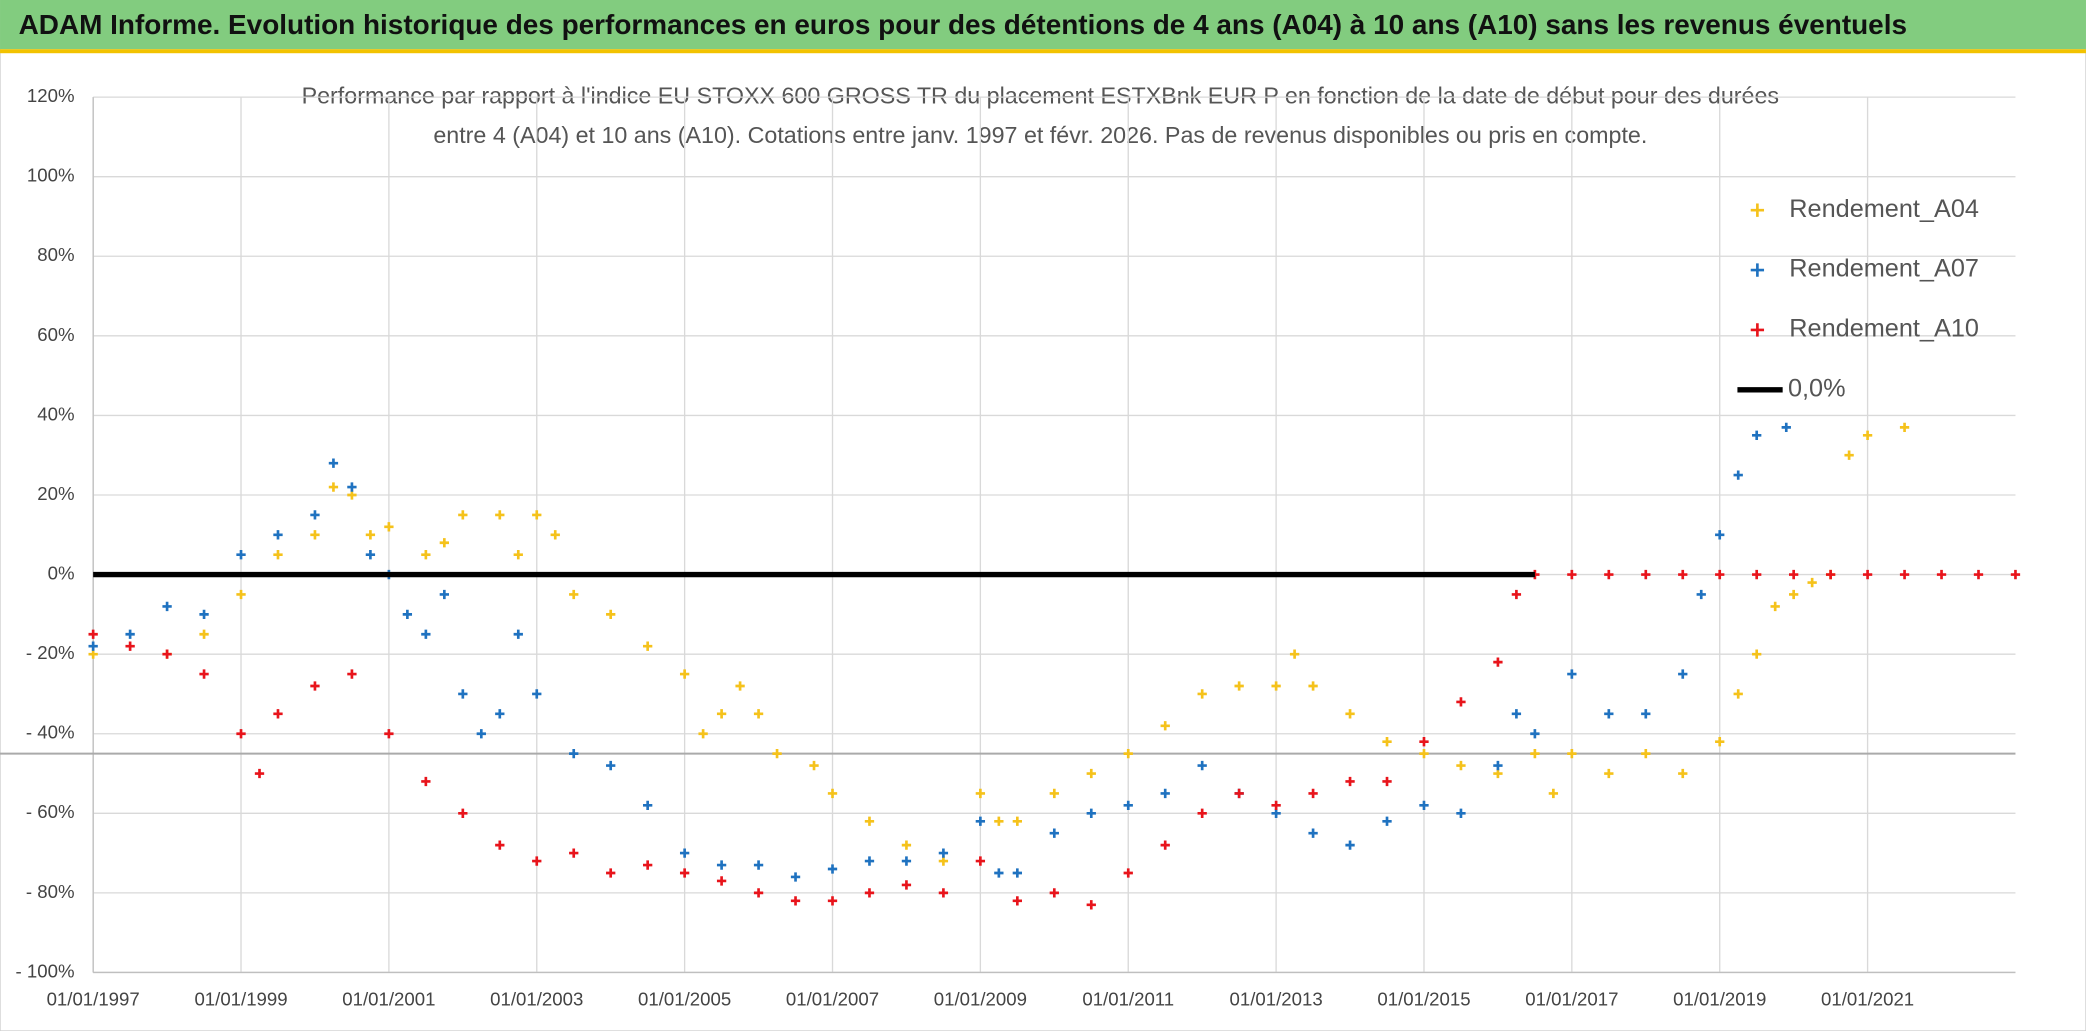 This screenshot has height=1031, width=2086. What do you see at coordinates (1043, 51) in the screenshot?
I see `title-rule` at bounding box center [1043, 51].